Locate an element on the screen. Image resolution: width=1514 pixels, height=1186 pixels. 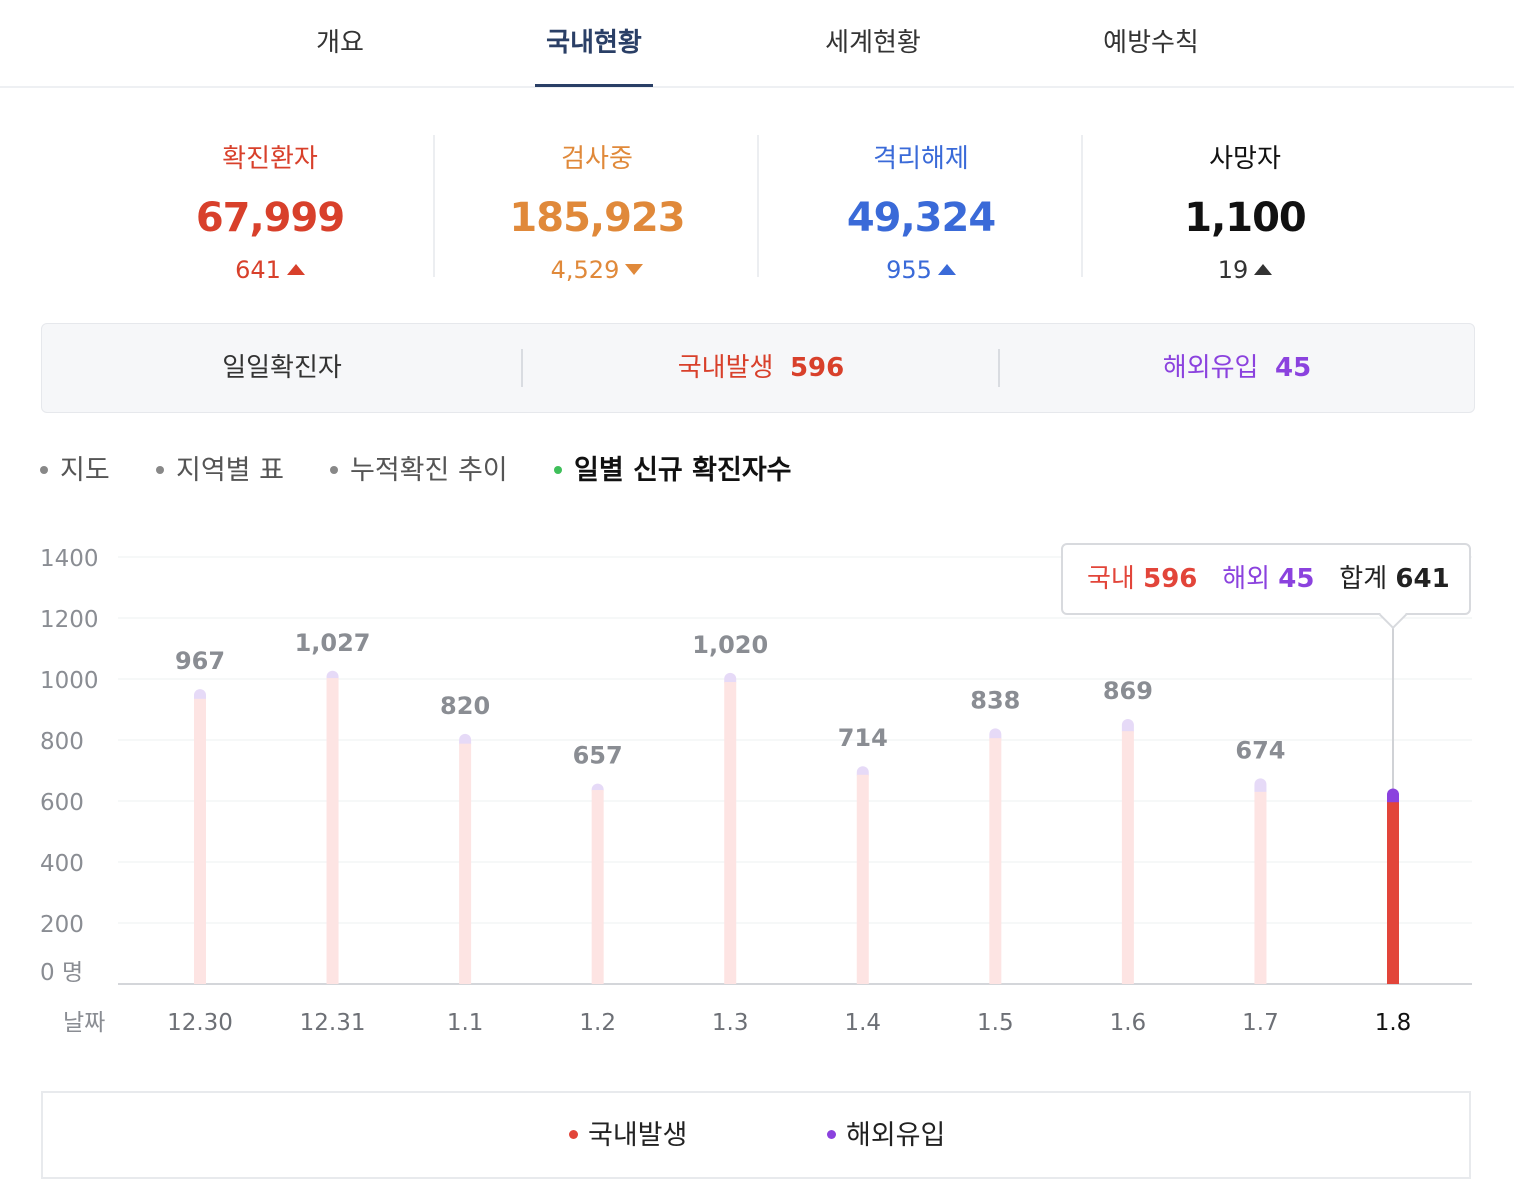
y-tick-label: 800 is located at coordinates (62, 742).